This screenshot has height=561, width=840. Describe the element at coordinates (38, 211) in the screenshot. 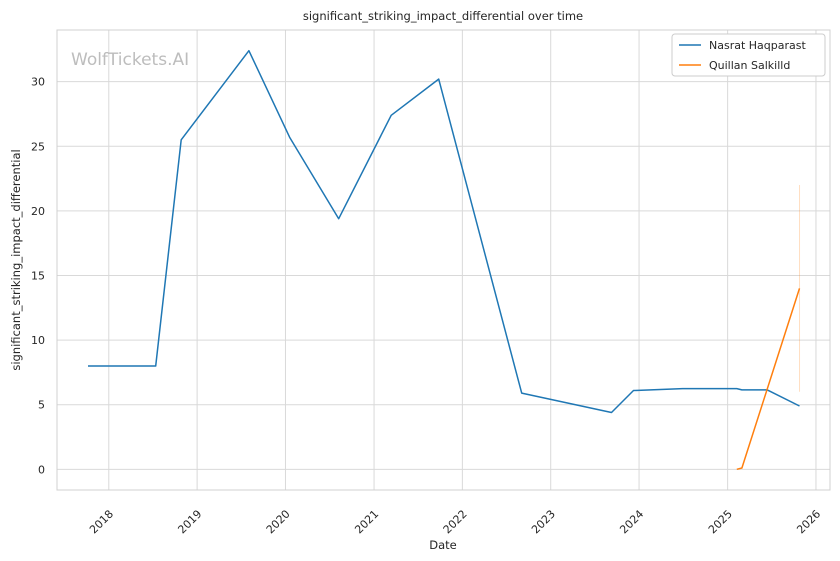

I see `y-tick-label: 20` at that location.